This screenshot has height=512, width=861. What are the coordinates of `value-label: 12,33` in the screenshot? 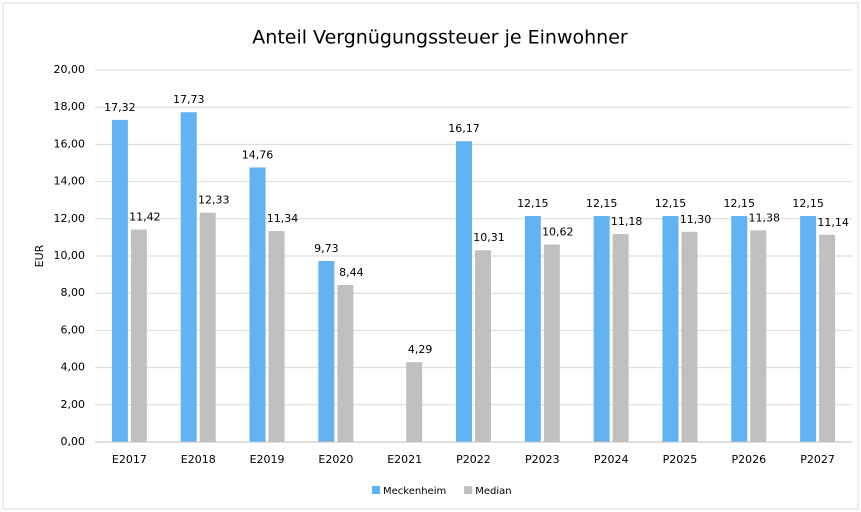 It's located at (214, 200).